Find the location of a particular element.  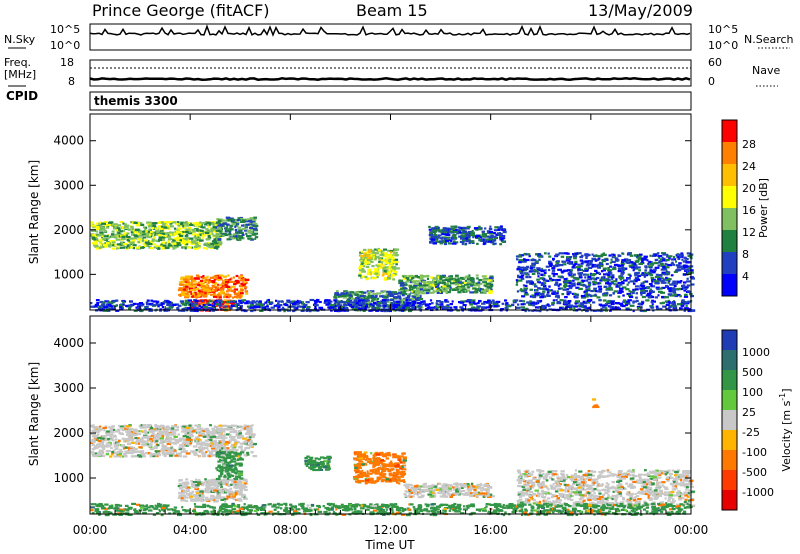

nsky-panel: N.Sky 10^5 10^0 10^5 10^0 N.Search is located at coordinates (399, 37).